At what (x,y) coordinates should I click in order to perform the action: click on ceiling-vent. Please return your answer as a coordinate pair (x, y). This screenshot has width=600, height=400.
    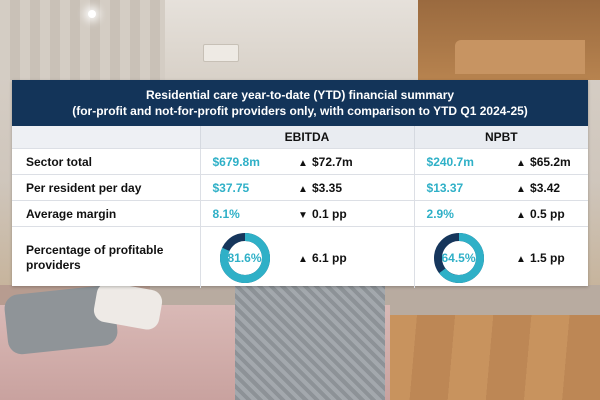
    Looking at the image, I should click on (221, 53).